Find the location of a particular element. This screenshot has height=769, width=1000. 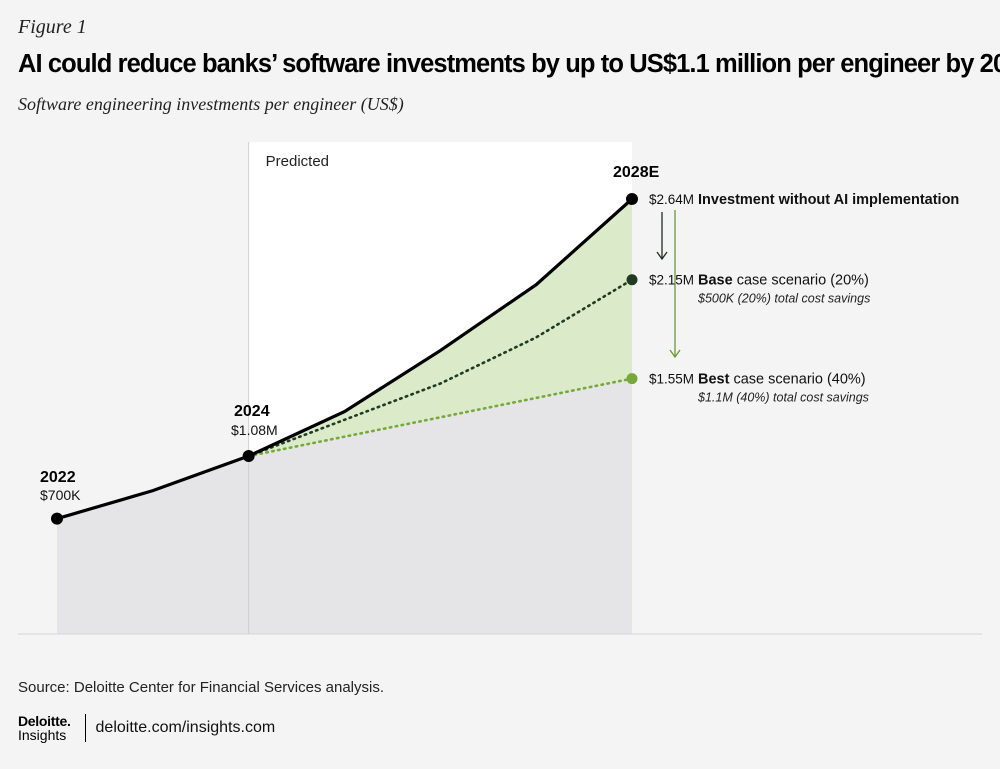

figure-label: Figure 1 is located at coordinates (52, 27).